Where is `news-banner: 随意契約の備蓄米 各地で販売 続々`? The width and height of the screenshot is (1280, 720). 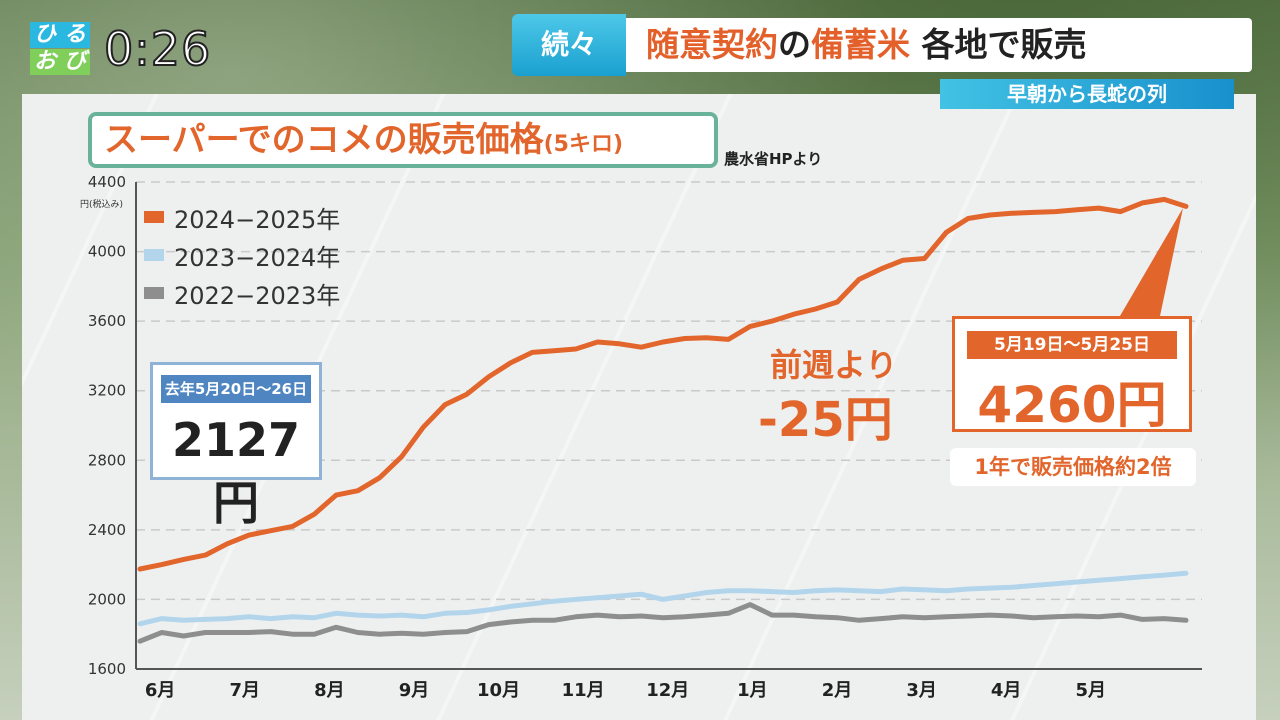 news-banner: 随意契約の備蓄米 各地で販売 続々 is located at coordinates (882, 45).